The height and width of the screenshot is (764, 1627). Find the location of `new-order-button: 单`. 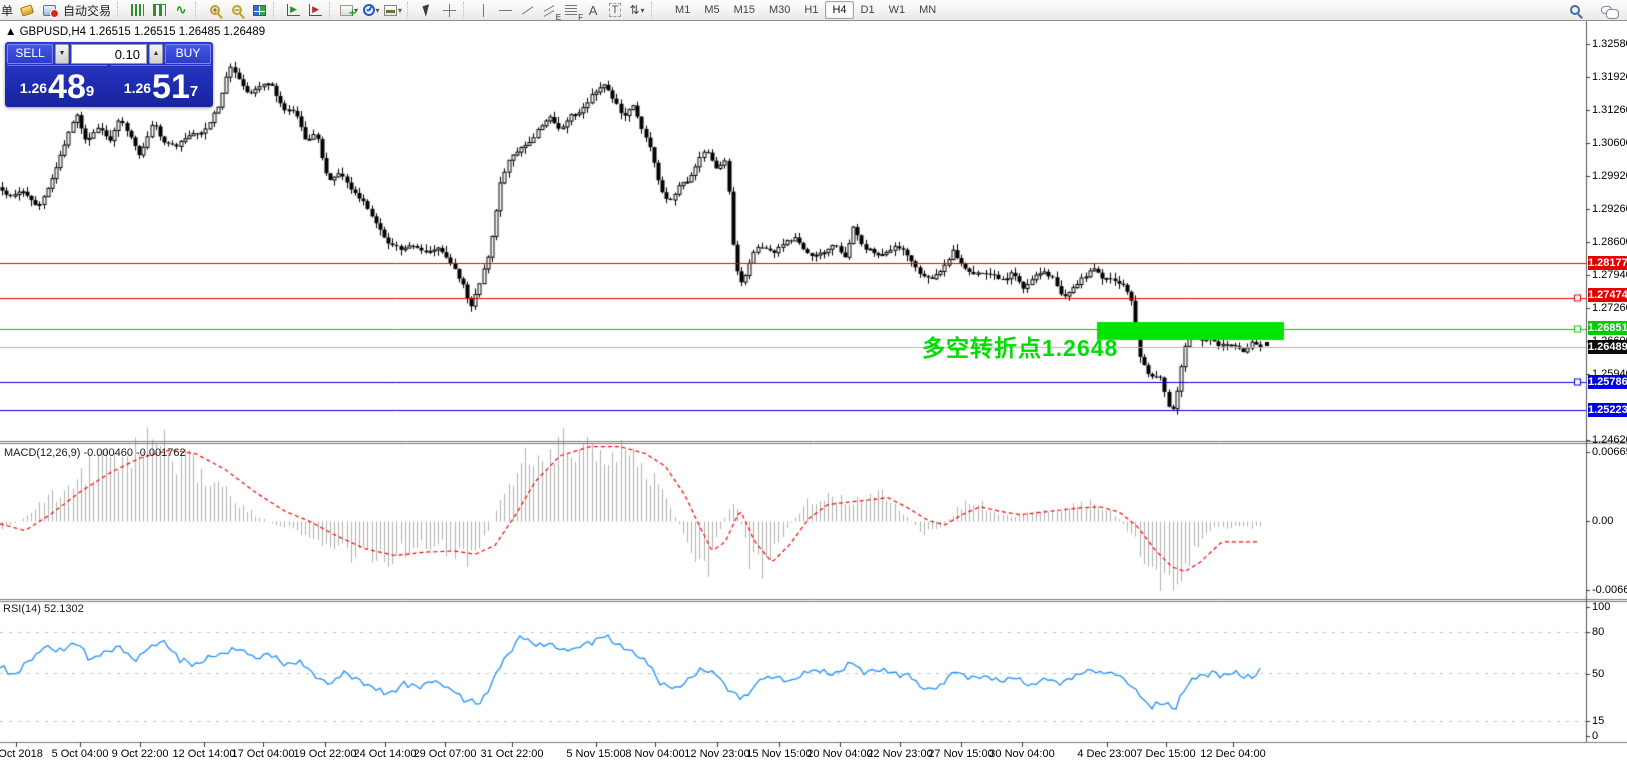

new-order-button: 单 is located at coordinates (7, 10).